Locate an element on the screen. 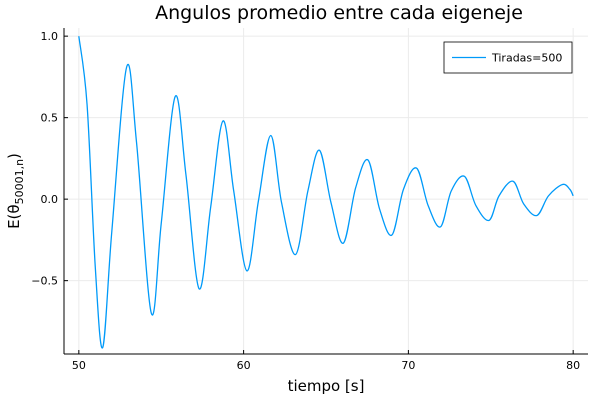 This screenshot has width=600, height=400. y-tick-label: −0.5 is located at coordinates (44, 281).